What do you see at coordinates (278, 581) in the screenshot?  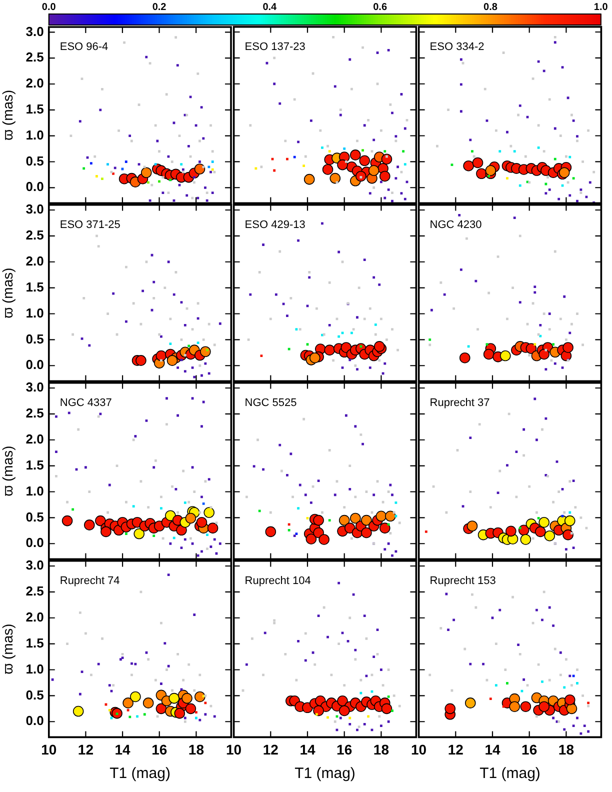 I see `text: Ruprecht 104` at bounding box center [278, 581].